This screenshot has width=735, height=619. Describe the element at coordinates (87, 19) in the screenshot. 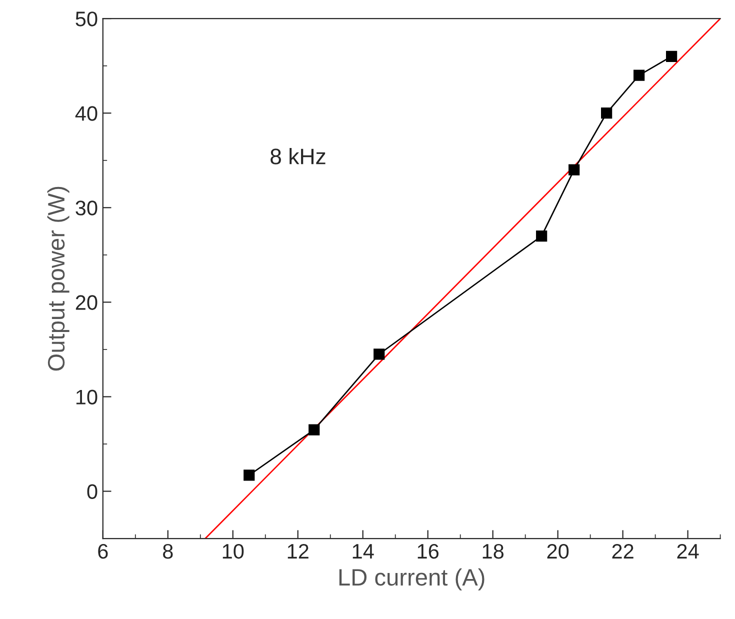

I see `y-tick-label: 50` at that location.